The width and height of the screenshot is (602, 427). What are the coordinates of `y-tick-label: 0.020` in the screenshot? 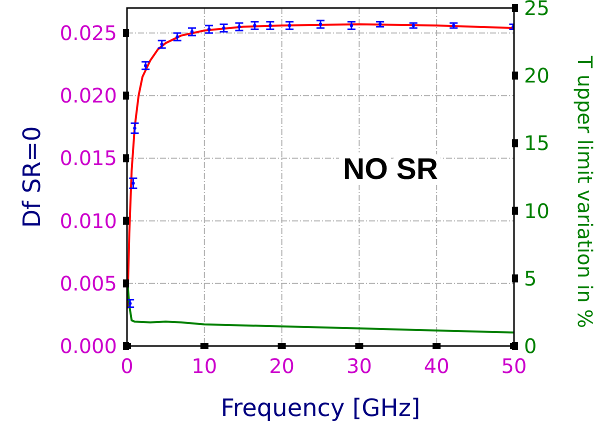 It's located at (88, 96).